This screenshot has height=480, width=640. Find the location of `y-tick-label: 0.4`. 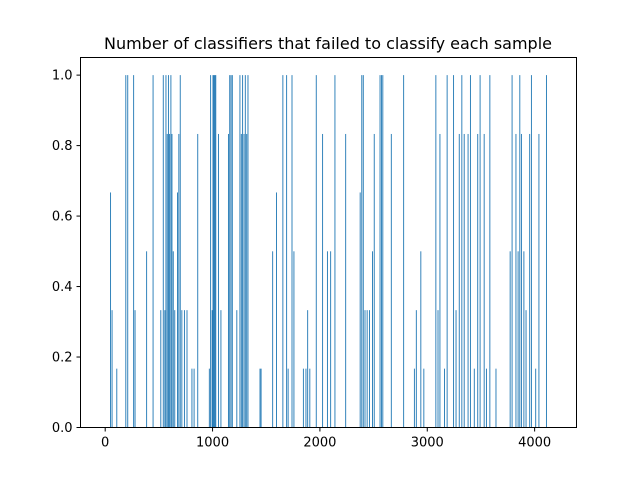

y-tick-label: 0.4 is located at coordinates (62, 287).